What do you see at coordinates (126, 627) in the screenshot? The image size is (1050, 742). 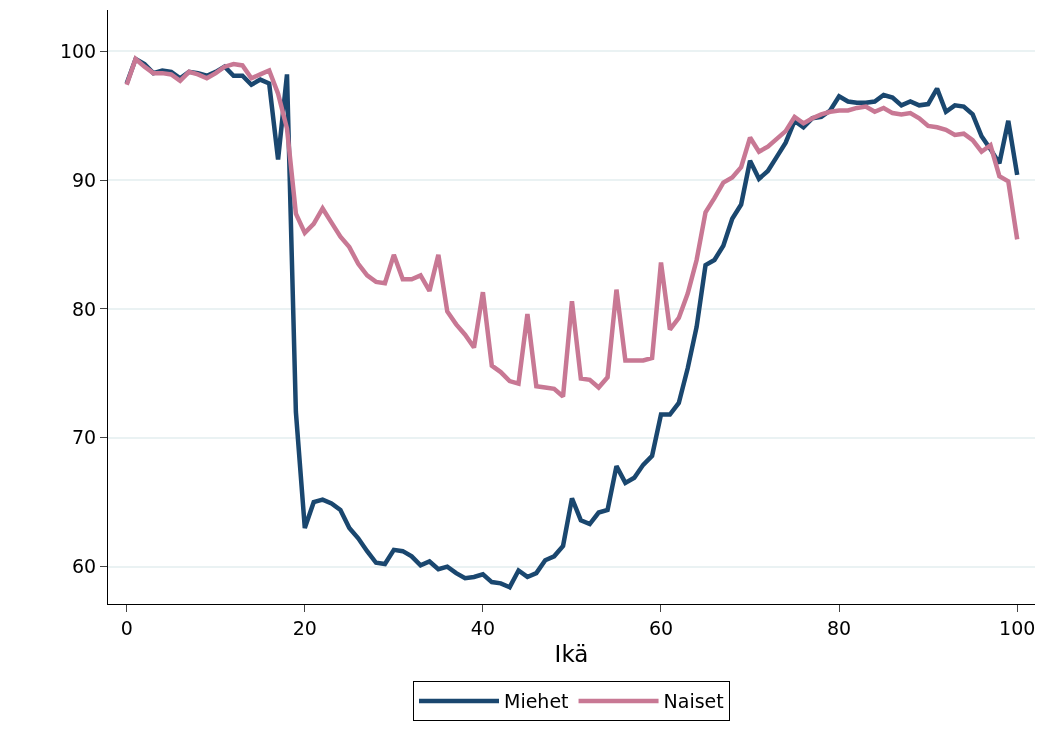 I see `x-tick-label: 0` at bounding box center [126, 627].